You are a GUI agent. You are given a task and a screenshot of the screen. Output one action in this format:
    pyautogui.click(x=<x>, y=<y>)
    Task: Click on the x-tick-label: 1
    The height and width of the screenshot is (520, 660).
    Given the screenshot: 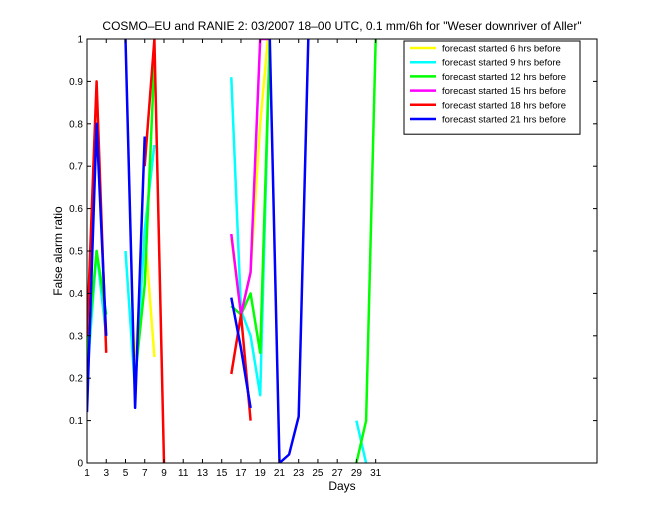 What is the action you would take?
    pyautogui.click(x=87, y=473)
    